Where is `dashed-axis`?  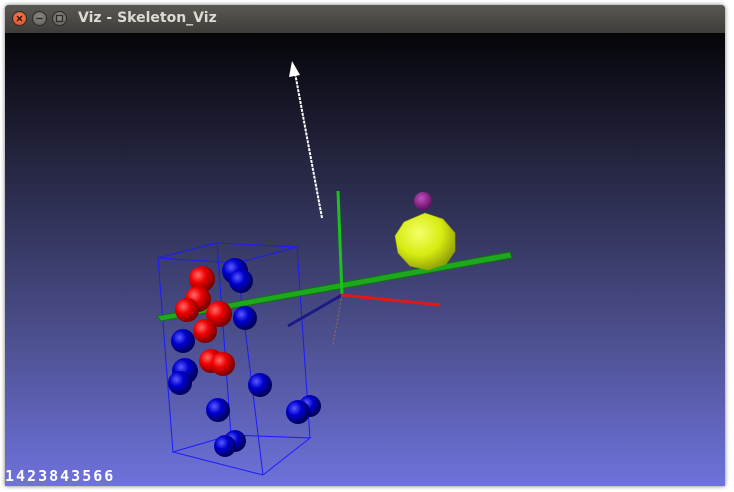
dashed-axis is located at coordinates (337, 320).